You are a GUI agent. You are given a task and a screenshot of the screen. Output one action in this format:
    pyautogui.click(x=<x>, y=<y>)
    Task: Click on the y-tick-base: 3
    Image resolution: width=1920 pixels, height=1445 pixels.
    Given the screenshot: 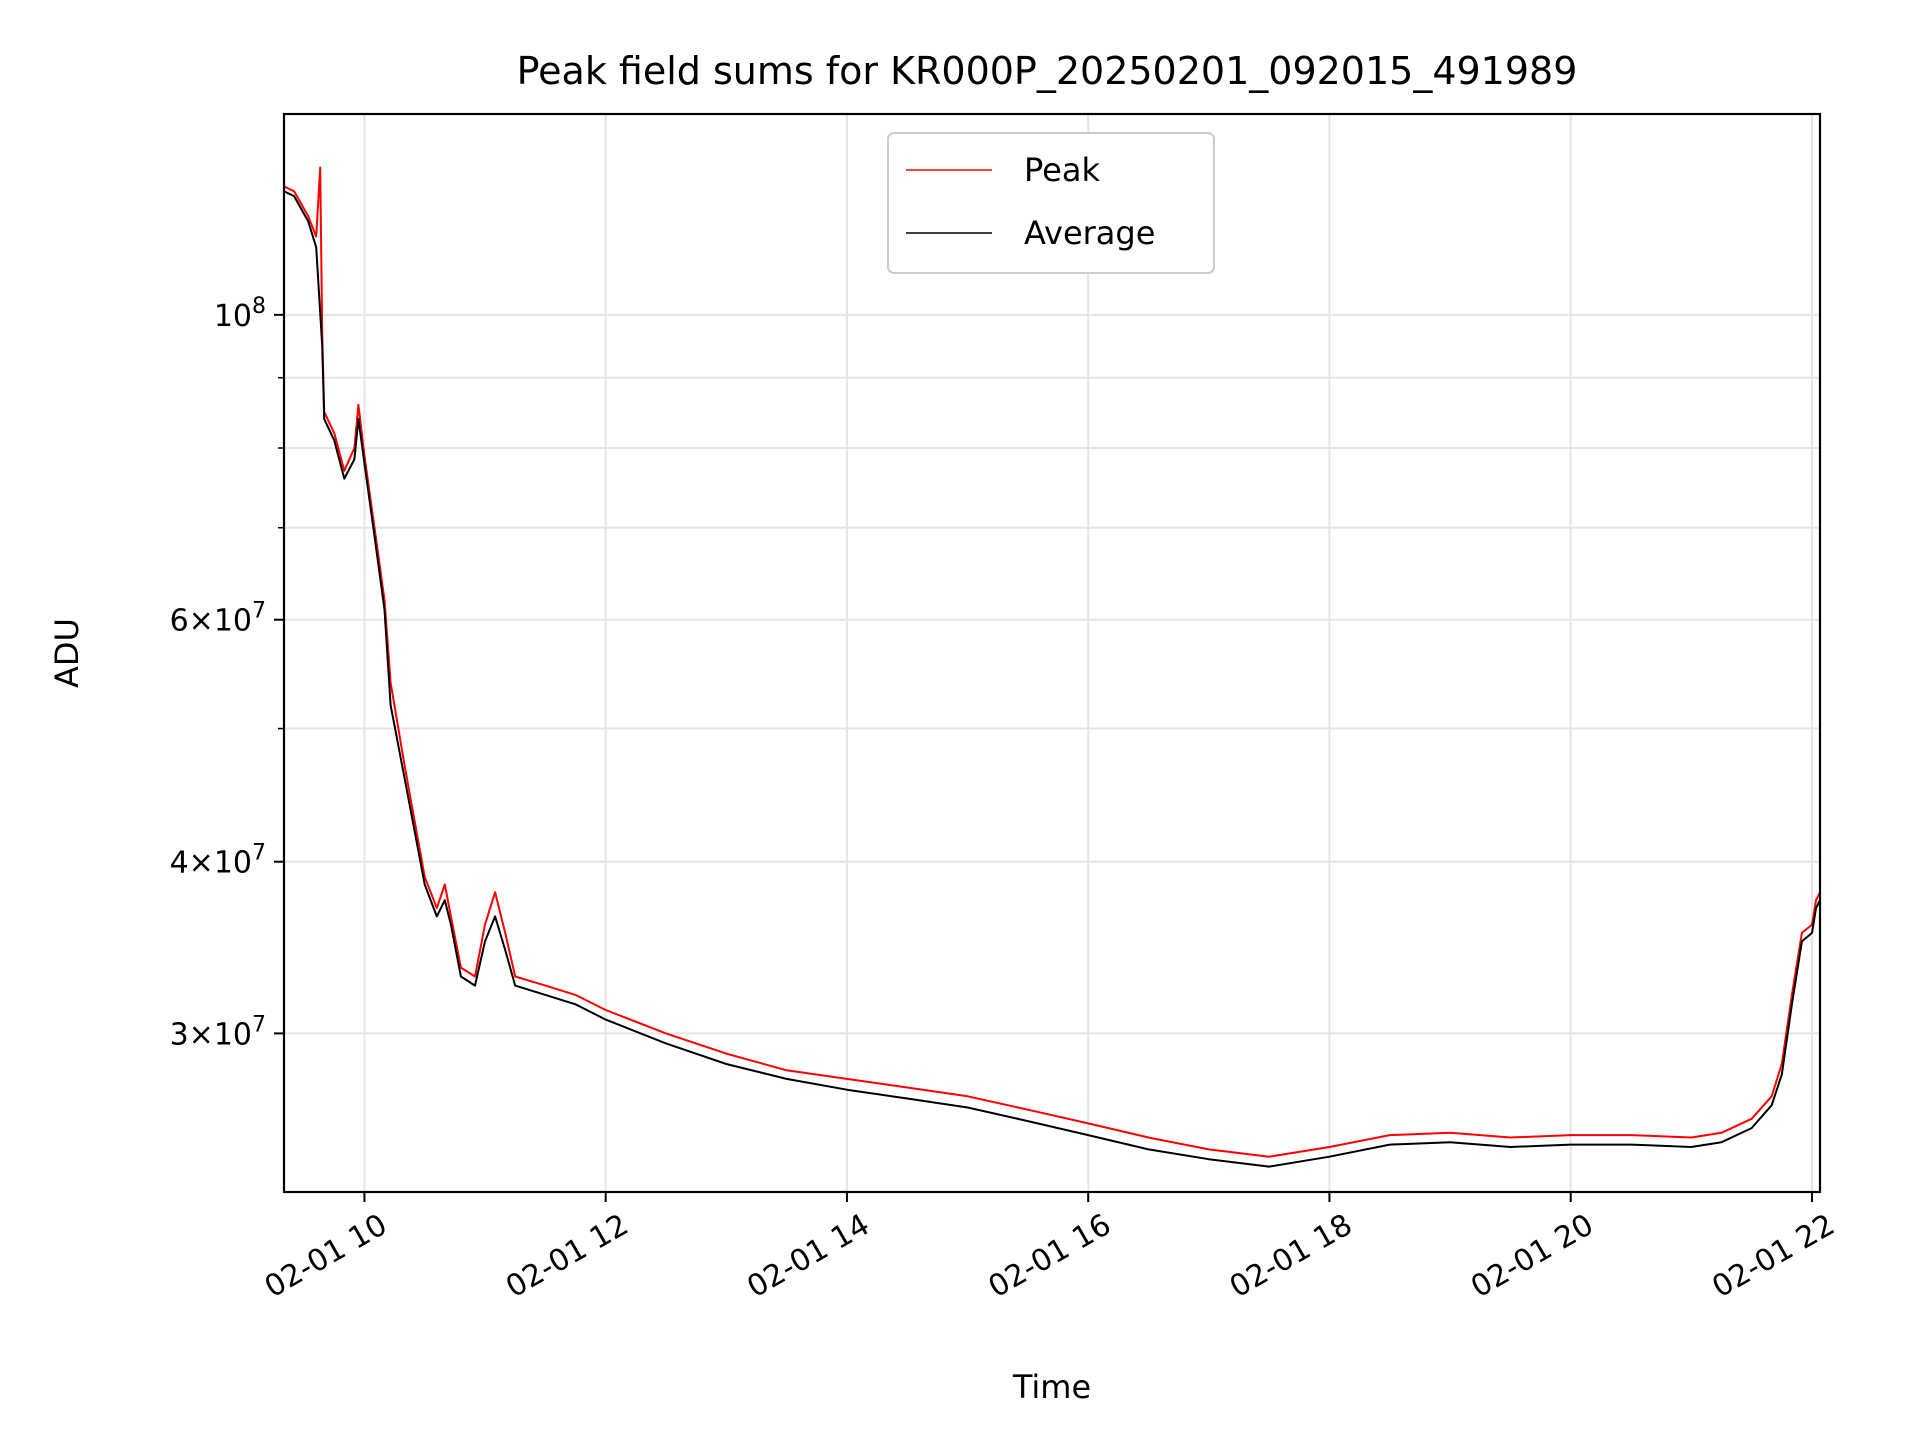 What is the action you would take?
    pyautogui.click(x=179, y=1034)
    